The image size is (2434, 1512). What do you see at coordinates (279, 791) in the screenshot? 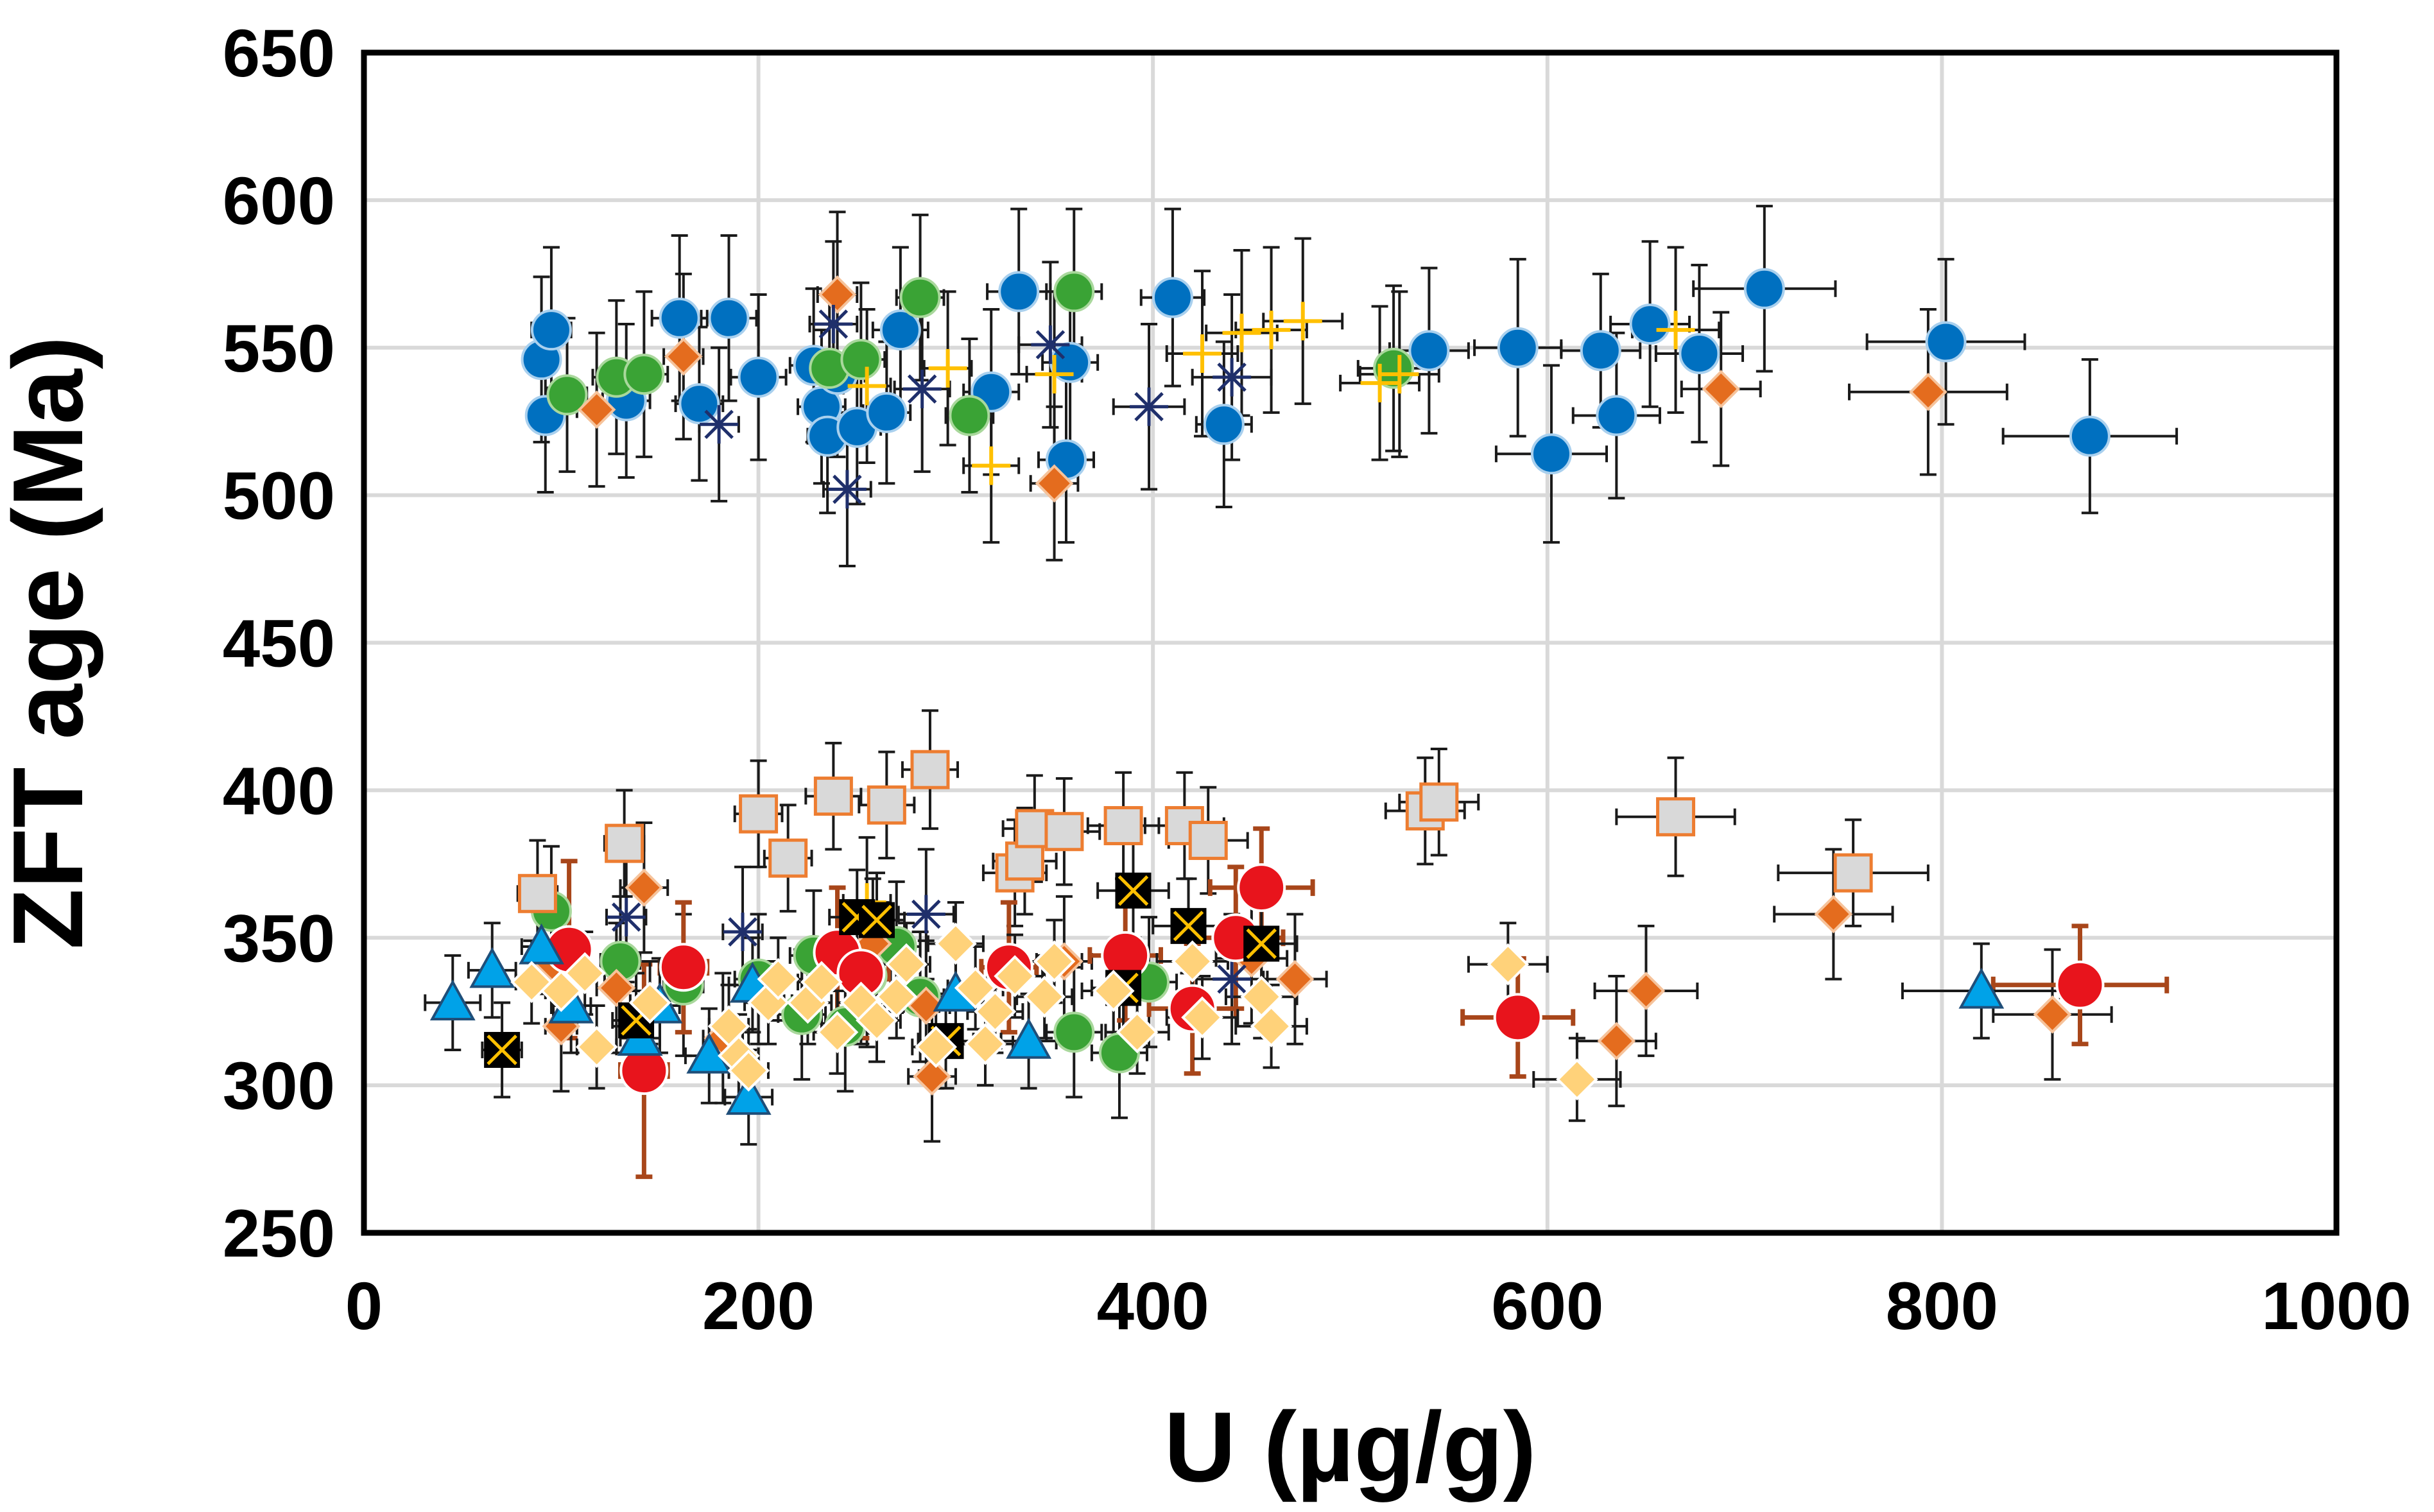
I see `y-tick-label: 400` at bounding box center [279, 791].